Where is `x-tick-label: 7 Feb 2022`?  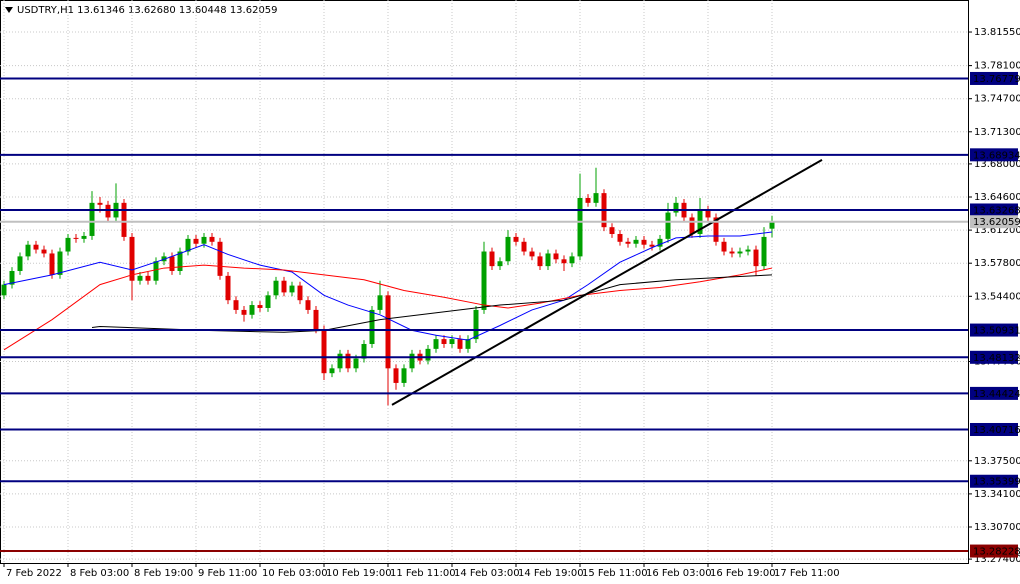
x-tick-label: 7 Feb 2022 is located at coordinates (34, 573).